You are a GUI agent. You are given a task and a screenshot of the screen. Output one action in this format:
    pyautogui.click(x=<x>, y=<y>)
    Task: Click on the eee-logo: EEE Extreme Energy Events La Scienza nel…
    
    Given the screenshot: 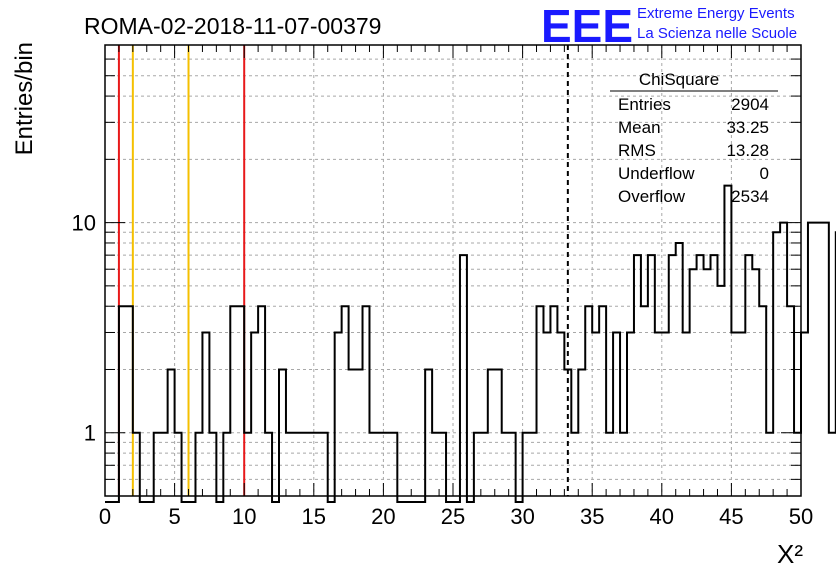 What is the action you would take?
    pyautogui.click(x=669, y=26)
    